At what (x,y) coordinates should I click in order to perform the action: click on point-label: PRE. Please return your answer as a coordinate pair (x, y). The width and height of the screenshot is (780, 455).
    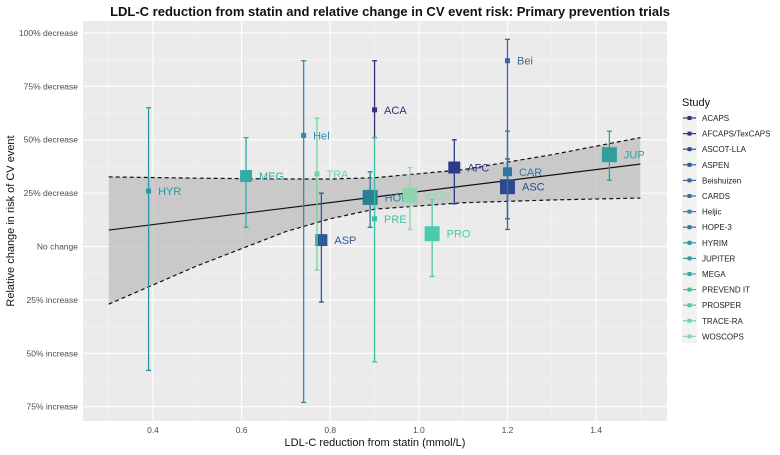
    Looking at the image, I should click on (395, 220).